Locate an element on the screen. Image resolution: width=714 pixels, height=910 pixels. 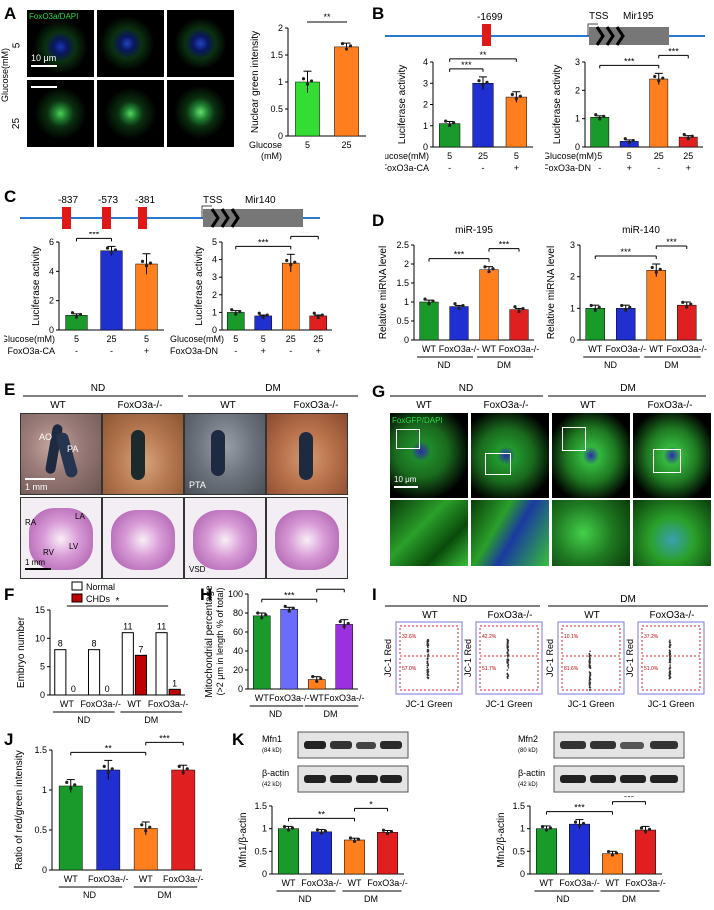
col-wt: WT is located at coordinates (228, 405).